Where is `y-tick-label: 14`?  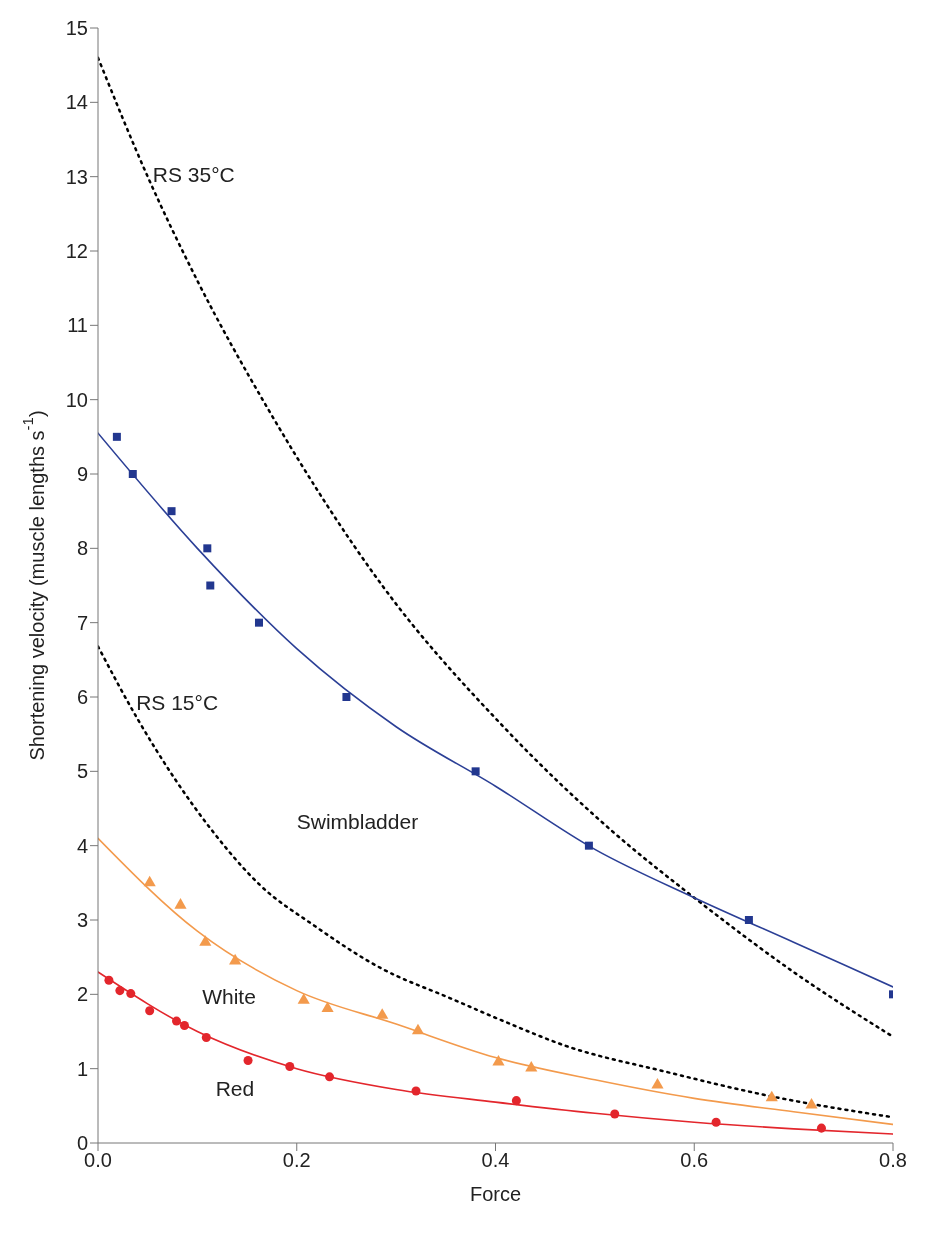 y-tick-label: 14 is located at coordinates (76, 102).